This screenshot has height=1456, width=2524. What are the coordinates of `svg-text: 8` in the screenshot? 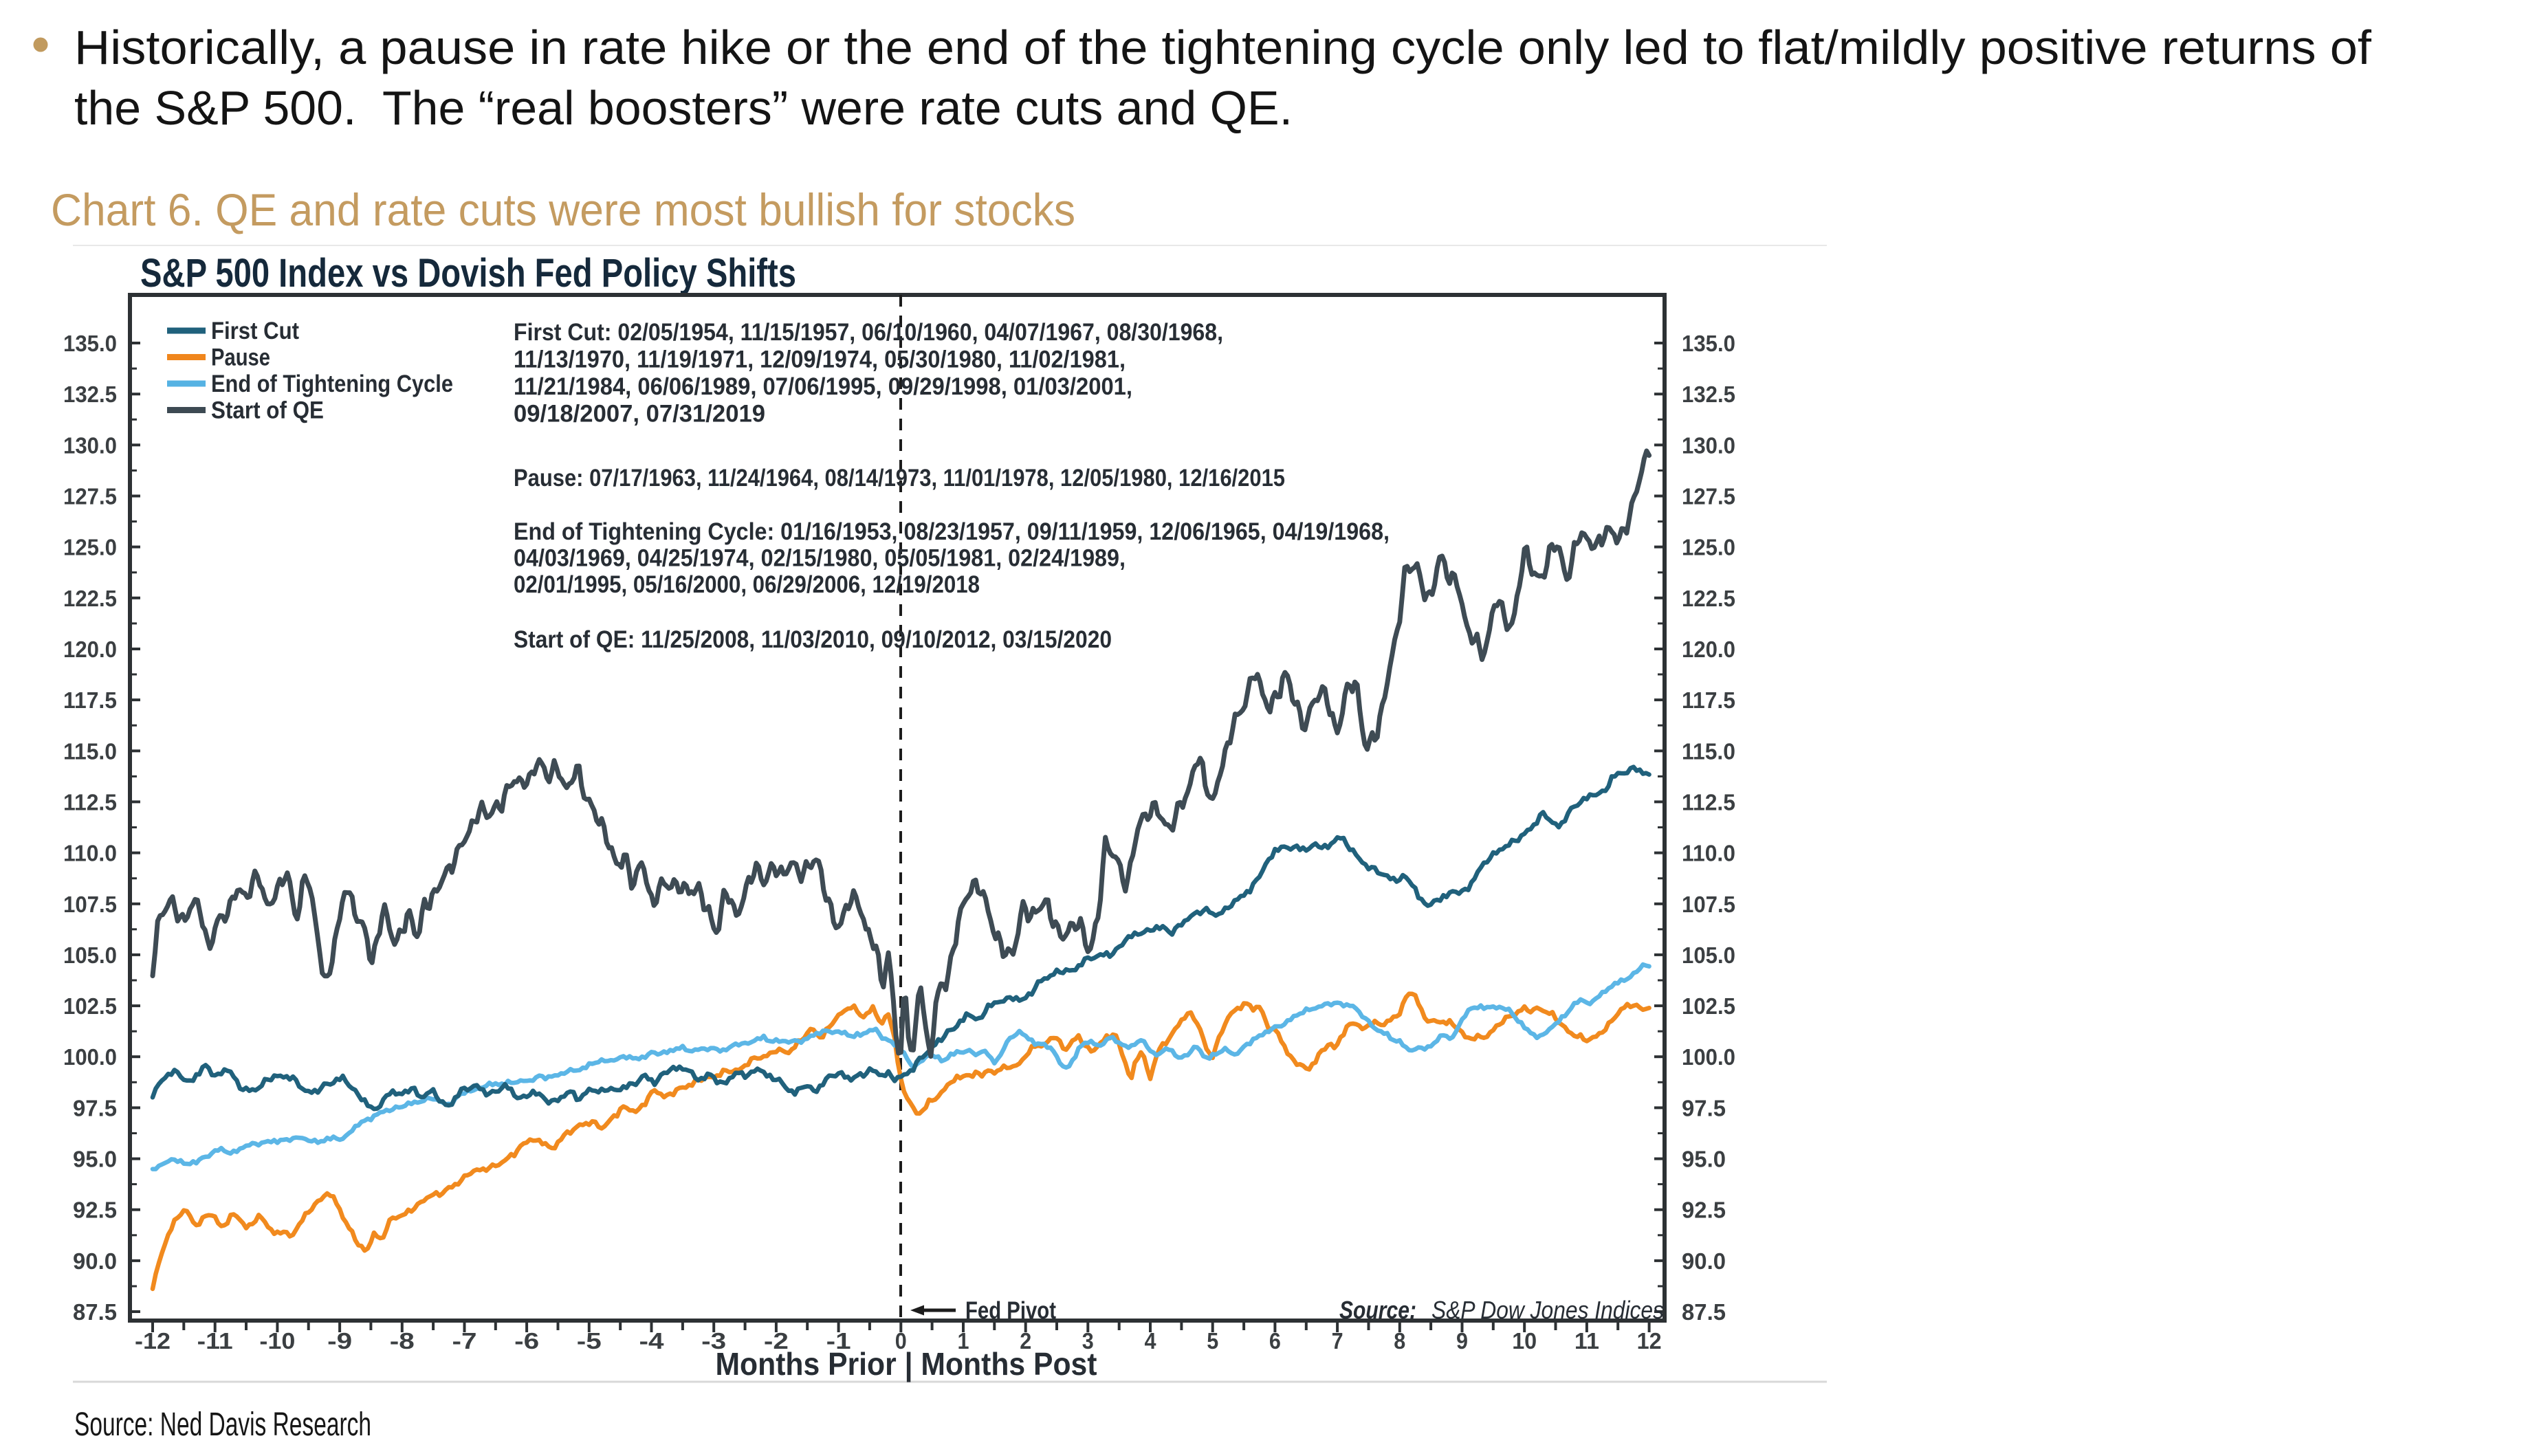 It's located at (1399, 1341).